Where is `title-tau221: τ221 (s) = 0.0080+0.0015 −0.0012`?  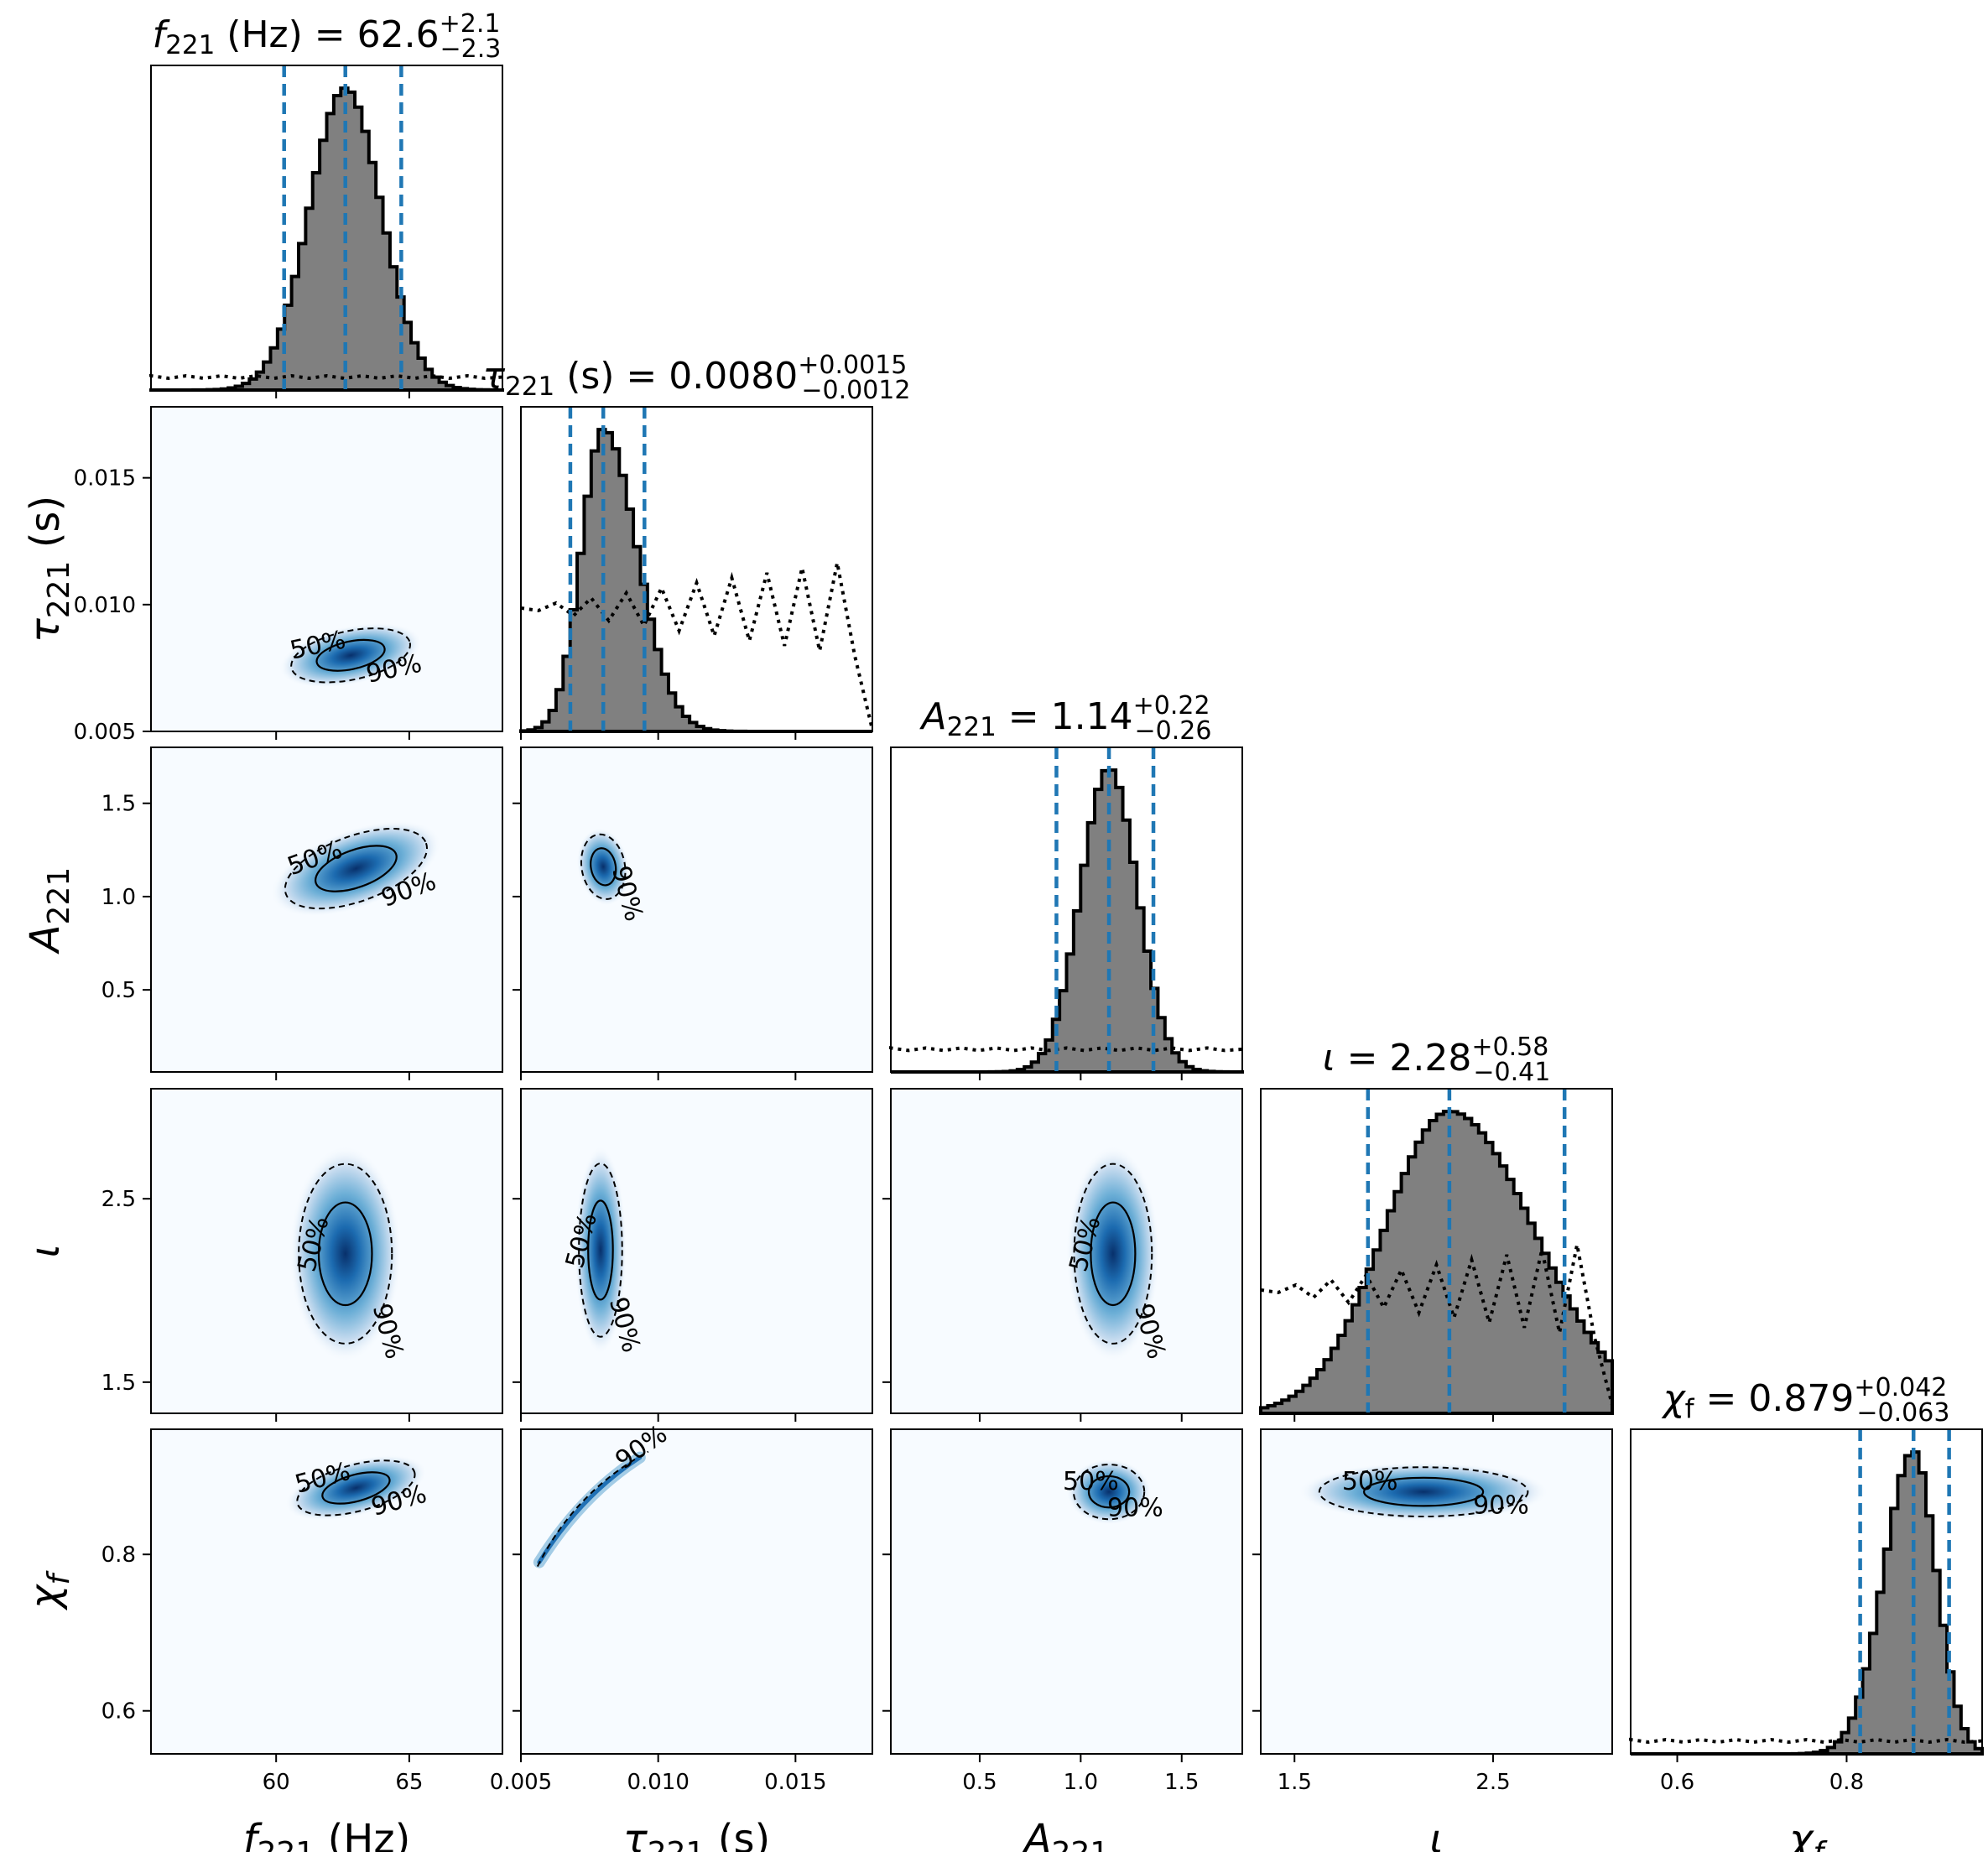 title-tau221: τ221 (s) = 0.0080+0.0015 −0.0012 is located at coordinates (697, 378).